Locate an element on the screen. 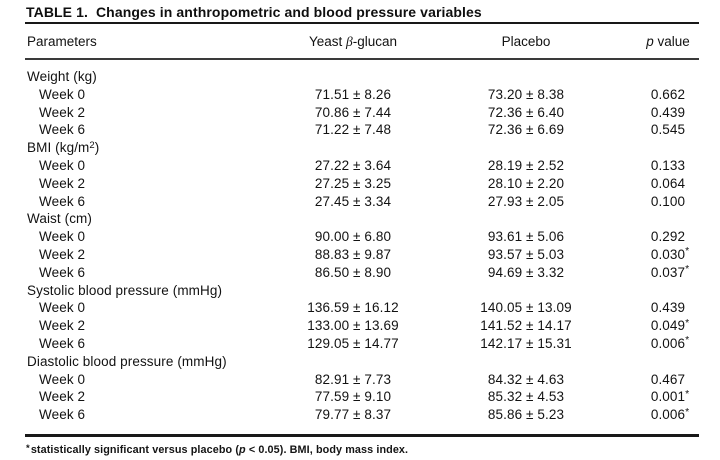  table-row: Week 6 79.77 ± 8.37 85.86 ± 5.23 0.006 * is located at coordinates (362, 415).